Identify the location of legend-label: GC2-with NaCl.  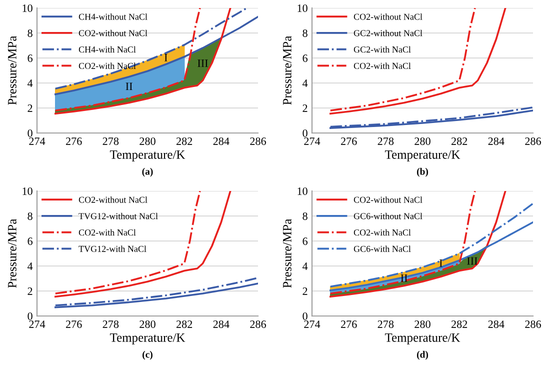
(382, 49).